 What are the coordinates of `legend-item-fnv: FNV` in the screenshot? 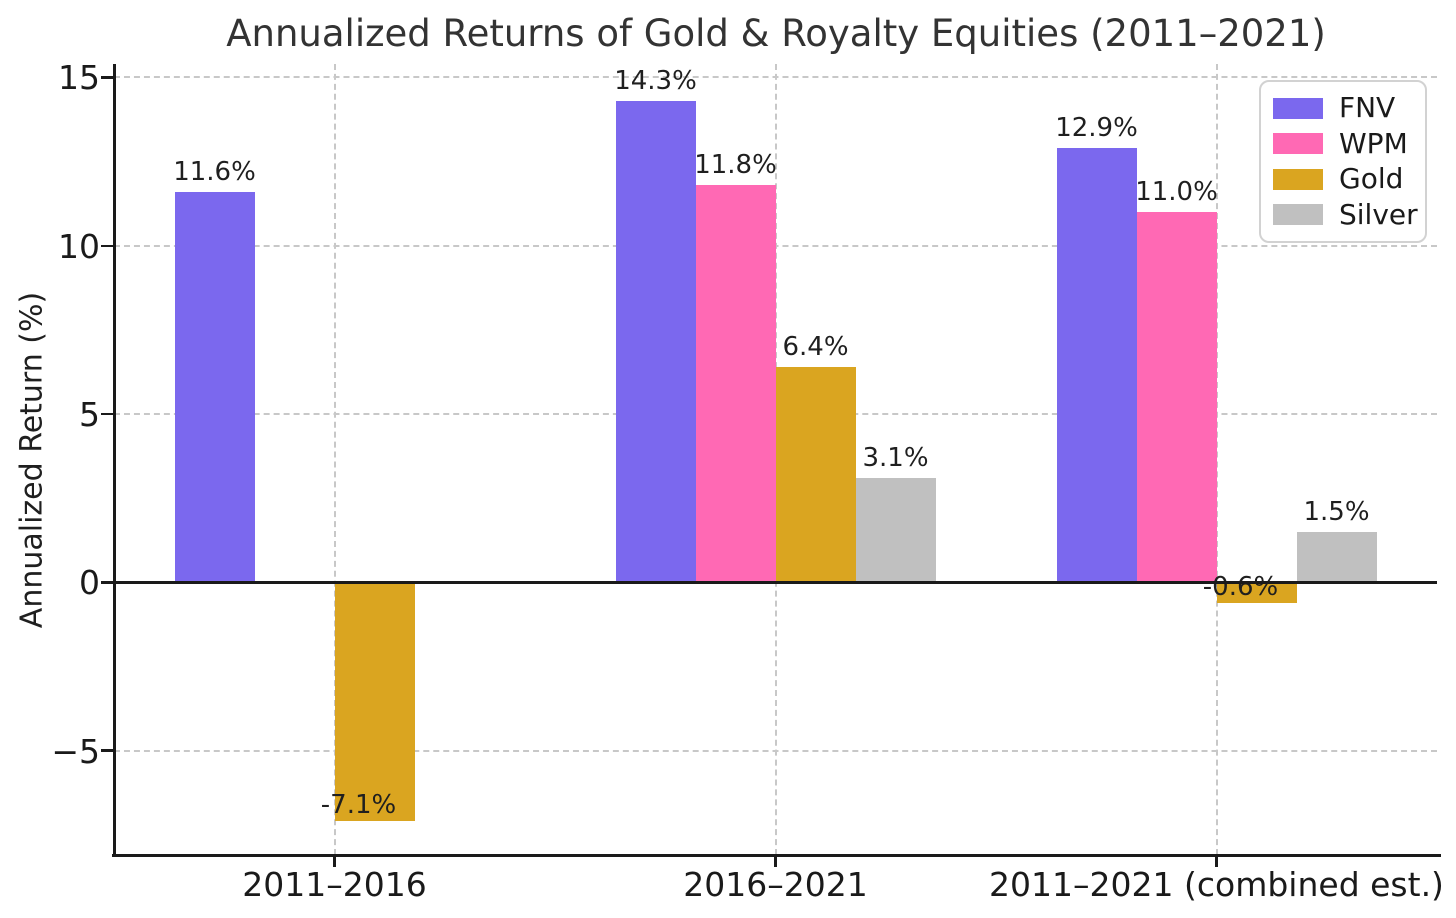 It's located at (1343, 108).